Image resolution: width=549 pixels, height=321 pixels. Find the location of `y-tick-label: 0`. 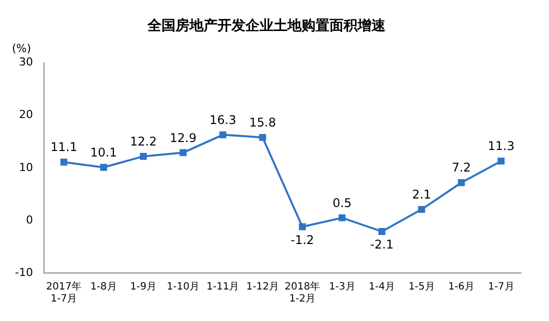

y-tick-label: 0 is located at coordinates (29, 219).